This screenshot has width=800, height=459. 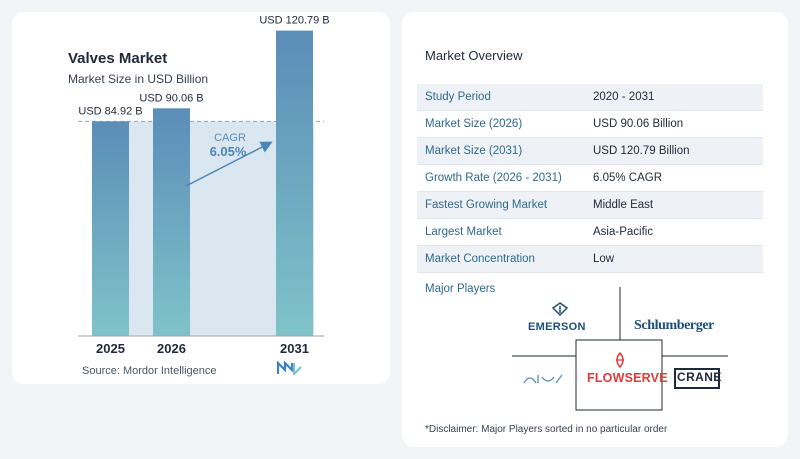 I want to click on bar-2031, so click(x=294, y=183).